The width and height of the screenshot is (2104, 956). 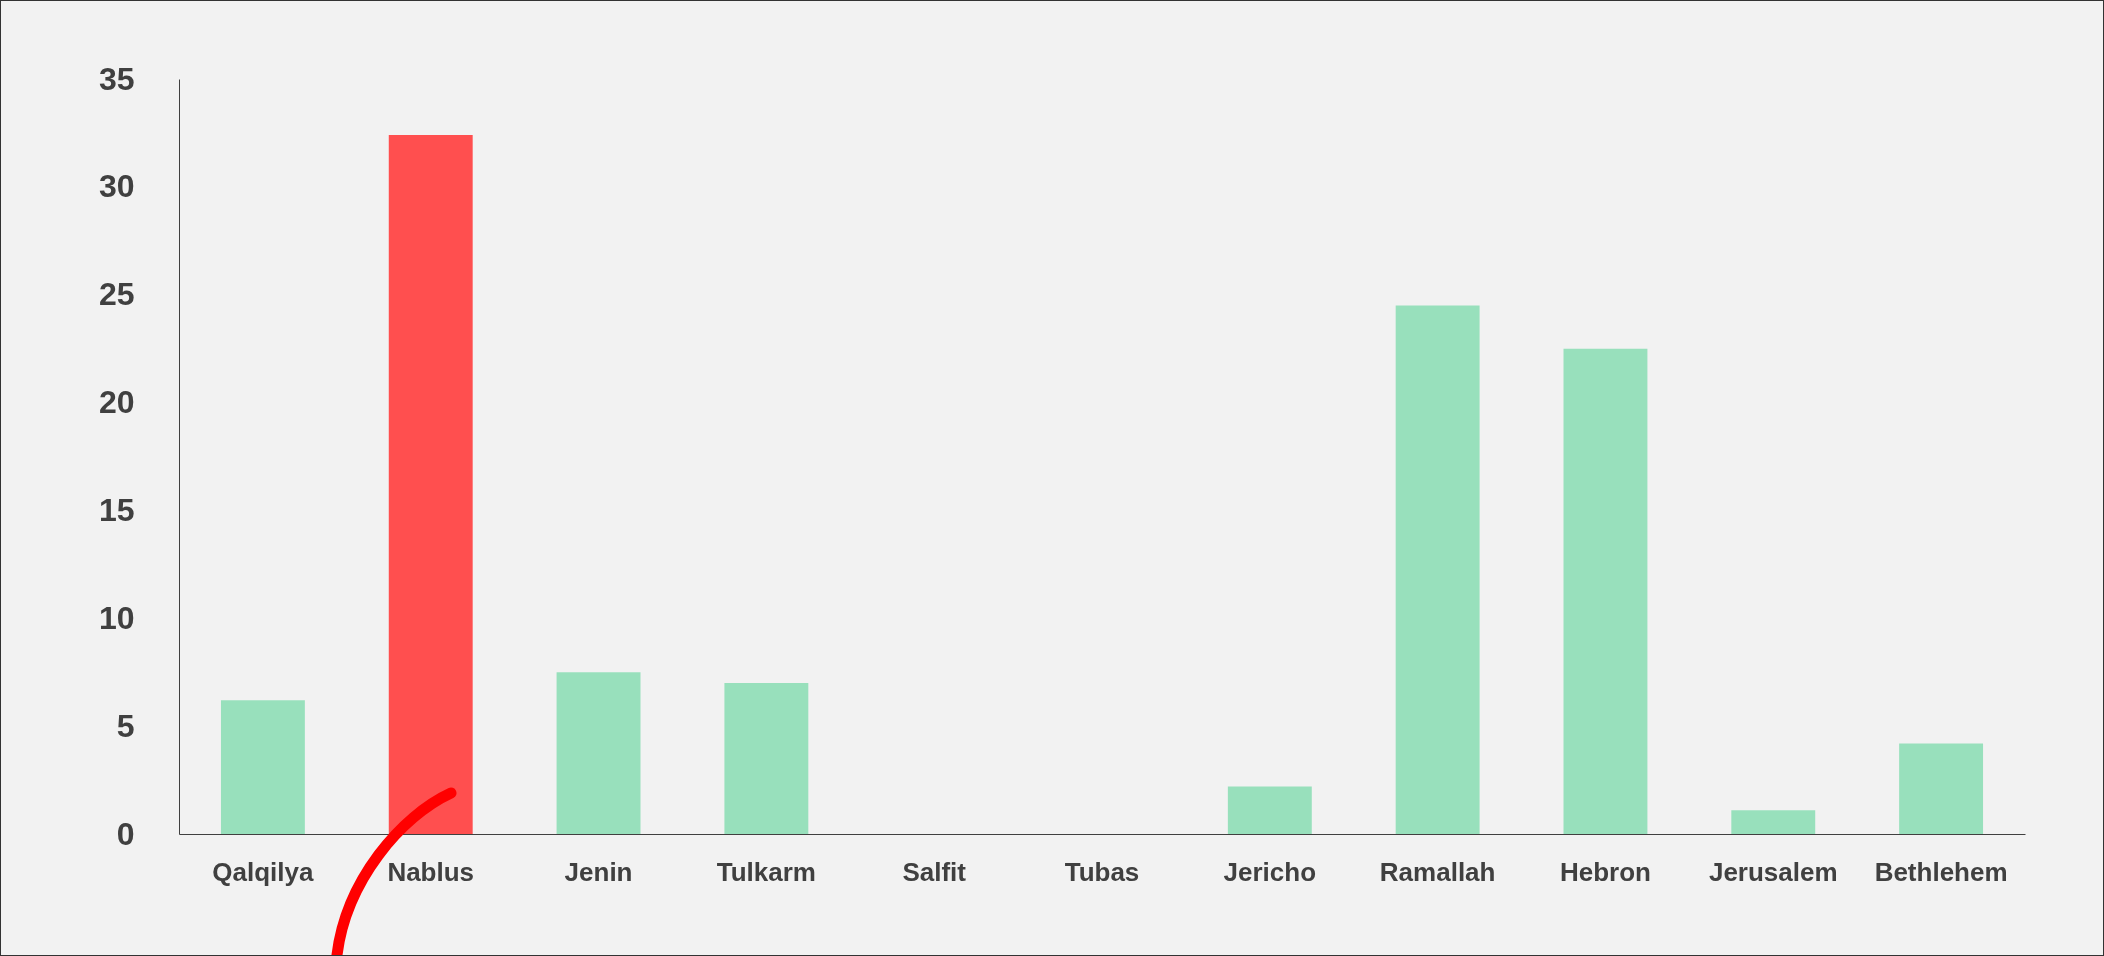 What do you see at coordinates (116, 186) in the screenshot?
I see `y-tick-label: 30` at bounding box center [116, 186].